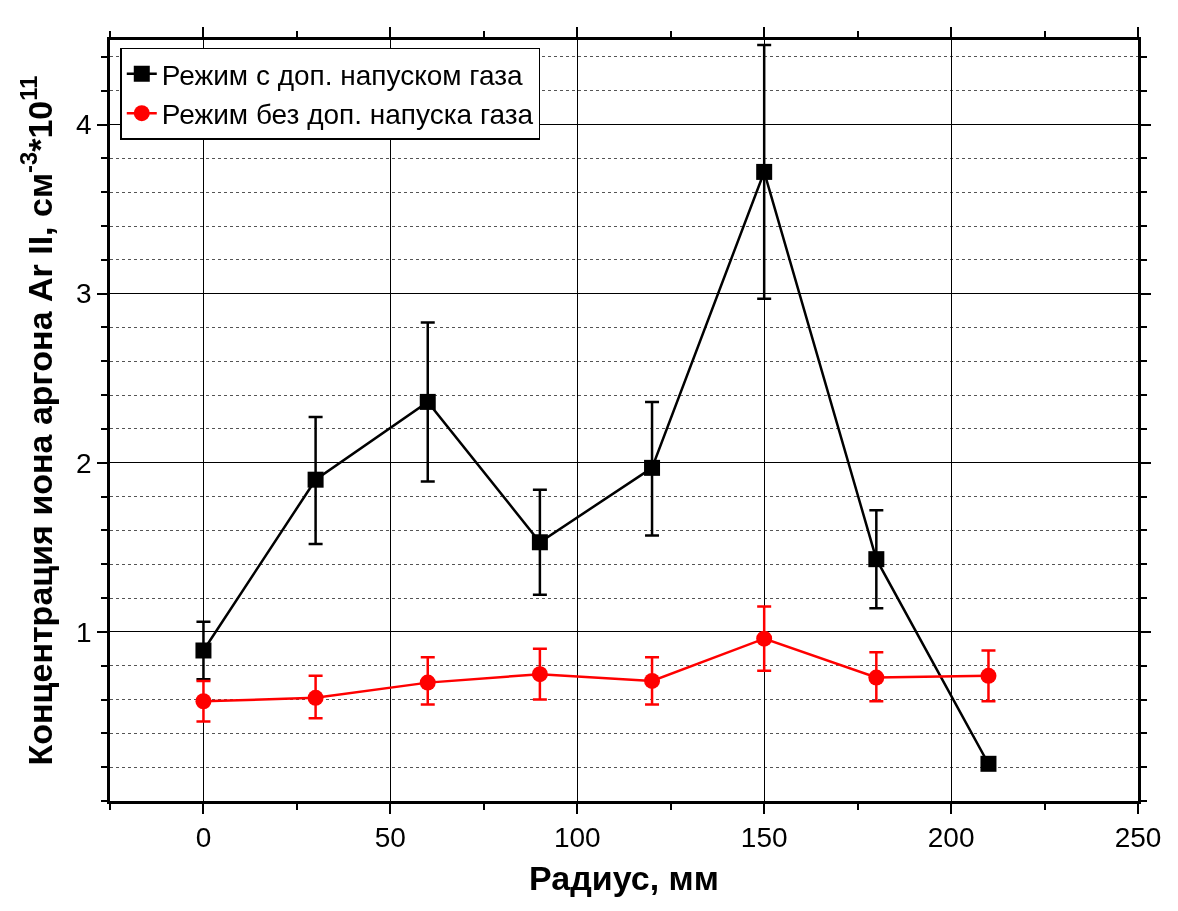 This screenshot has height=911, width=1178. Describe the element at coordinates (764, 838) in the screenshot. I see `x-tick-label: 150` at that location.